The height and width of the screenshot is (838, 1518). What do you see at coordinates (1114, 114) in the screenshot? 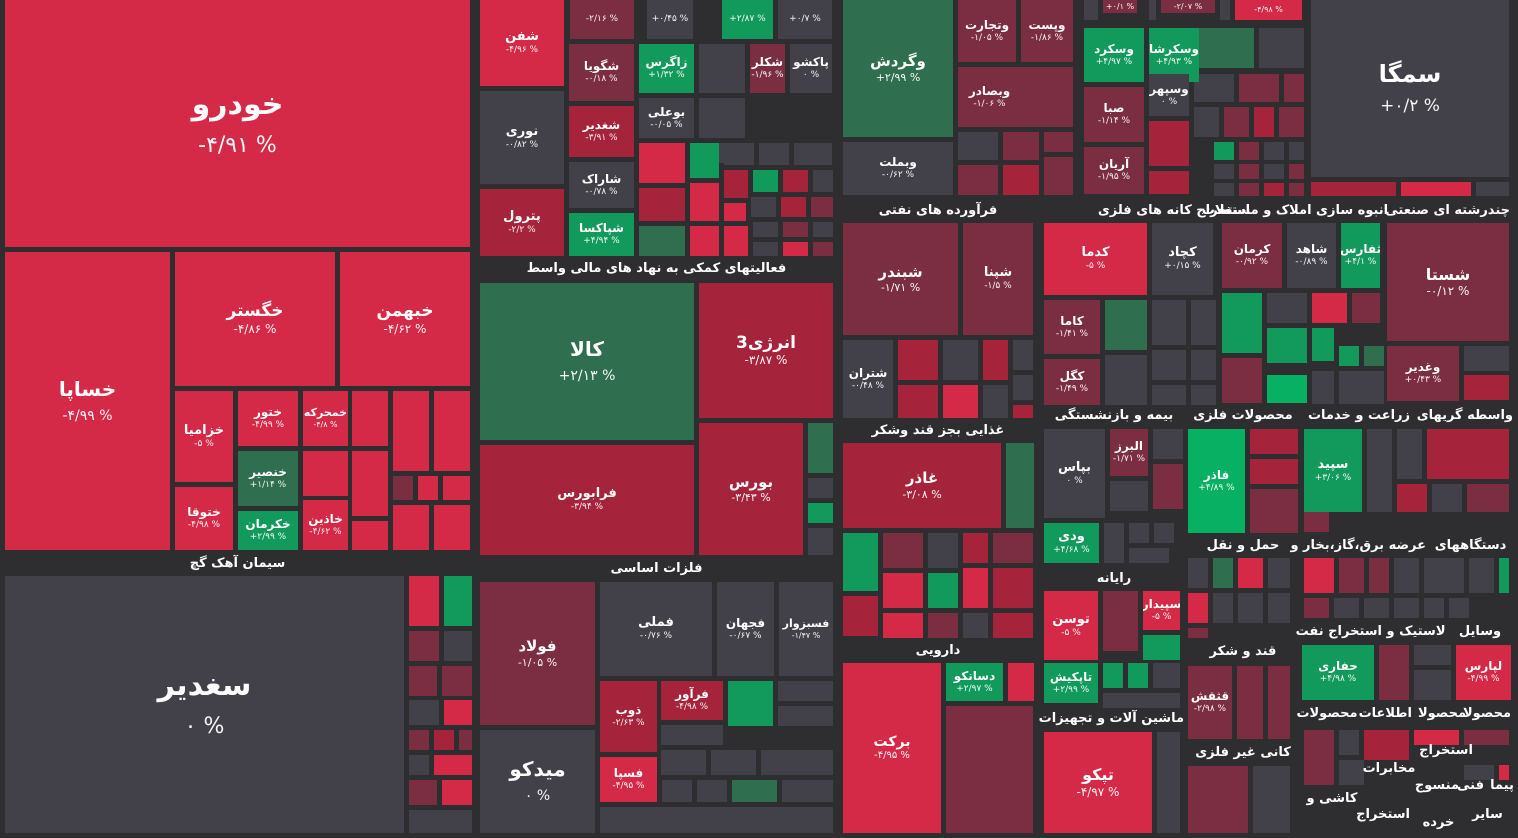
I see `stock-tile: صبا -۱/۱۴ %` at bounding box center [1114, 114].